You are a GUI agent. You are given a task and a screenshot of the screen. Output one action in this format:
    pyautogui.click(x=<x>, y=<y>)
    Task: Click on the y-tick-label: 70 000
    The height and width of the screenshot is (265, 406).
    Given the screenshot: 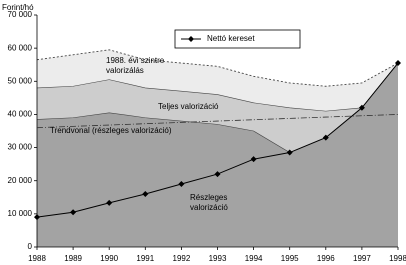 What is the action you would take?
    pyautogui.click(x=20, y=14)
    